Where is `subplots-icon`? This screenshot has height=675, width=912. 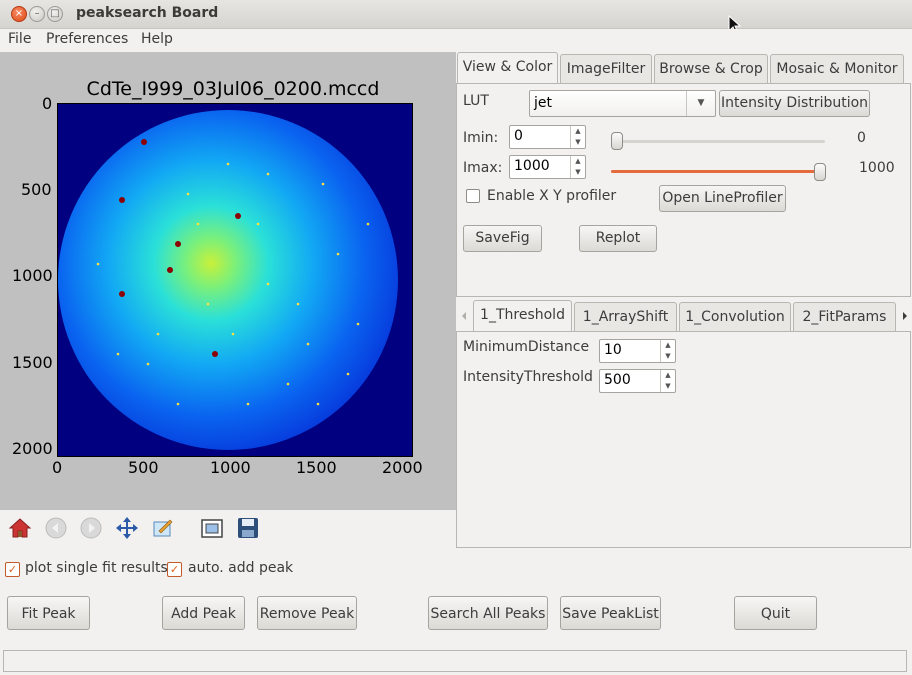 subplots-icon is located at coordinates (212, 528).